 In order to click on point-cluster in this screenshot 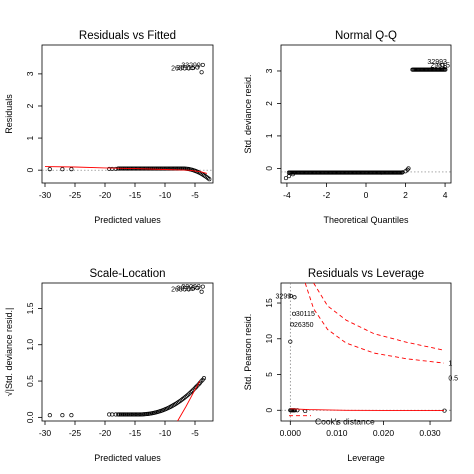, I will do `click(164, 174)`.